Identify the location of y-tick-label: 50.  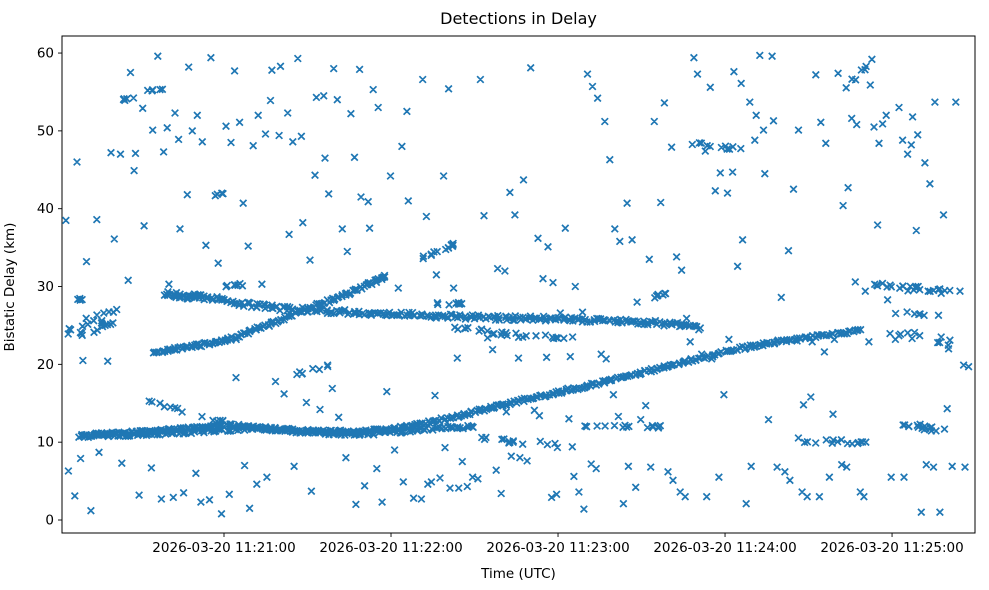
(45, 131).